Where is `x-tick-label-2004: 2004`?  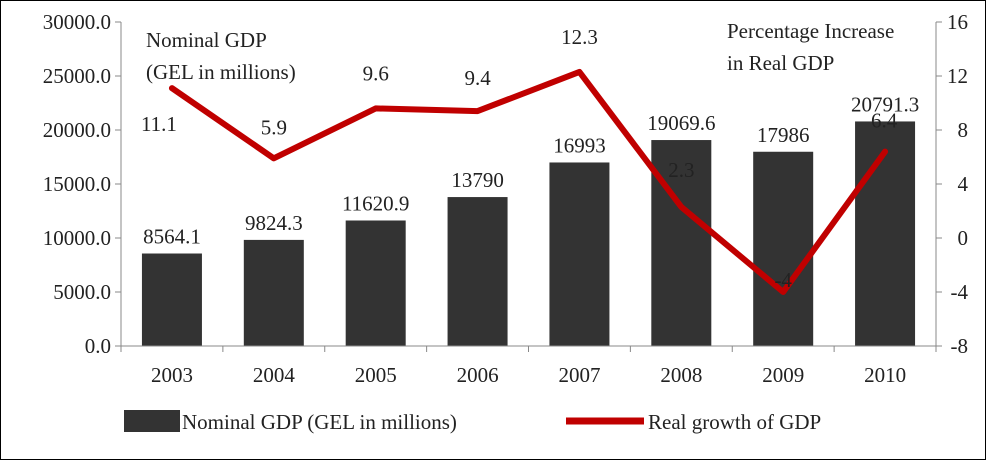
x-tick-label-2004: 2004 is located at coordinates (274, 375).